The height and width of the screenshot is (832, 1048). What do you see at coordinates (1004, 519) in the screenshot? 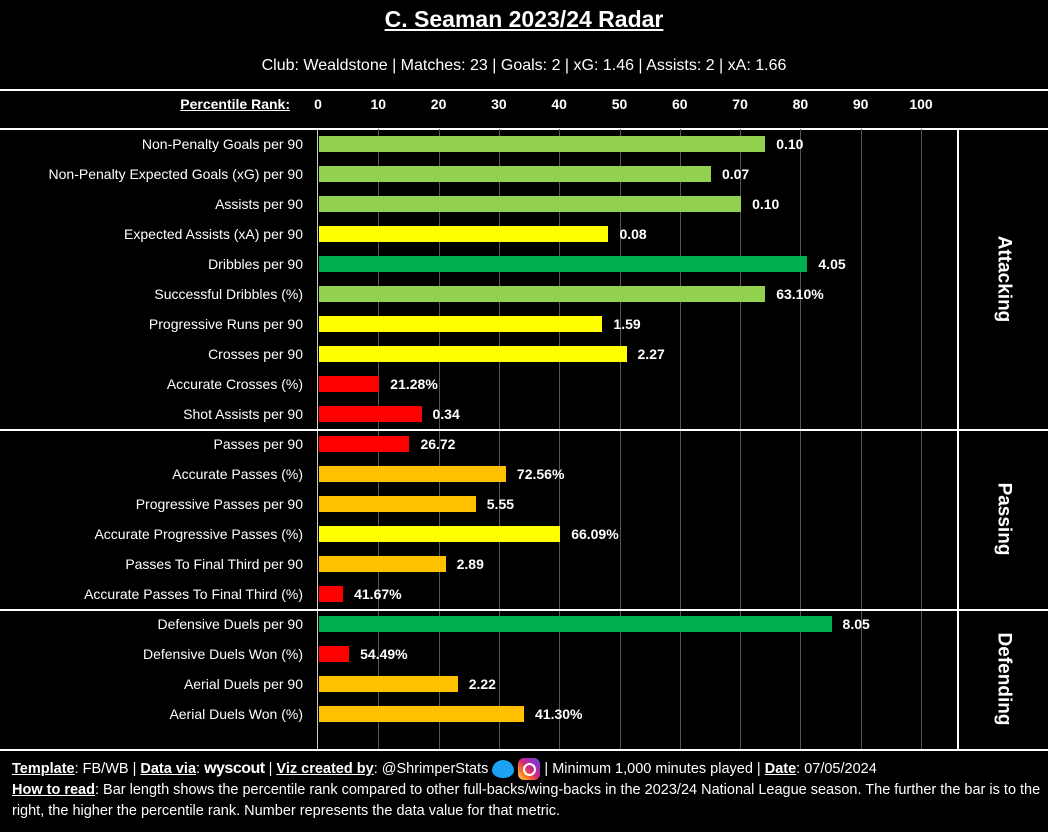
I see `section-name: Passing` at bounding box center [1004, 519].